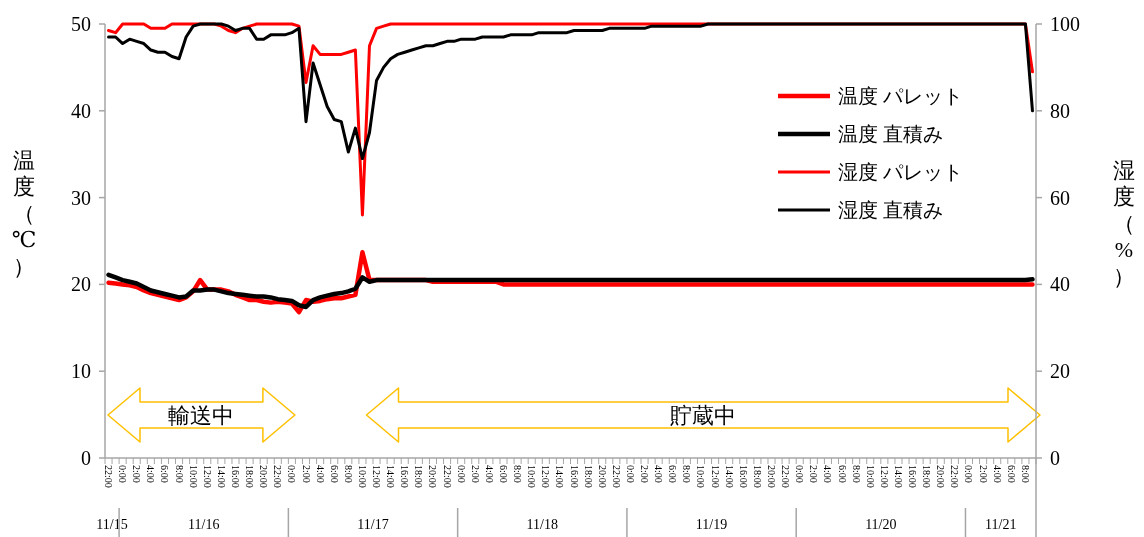 The image size is (1144, 537). I want to click on y-tick-label: 30, so click(81, 197).